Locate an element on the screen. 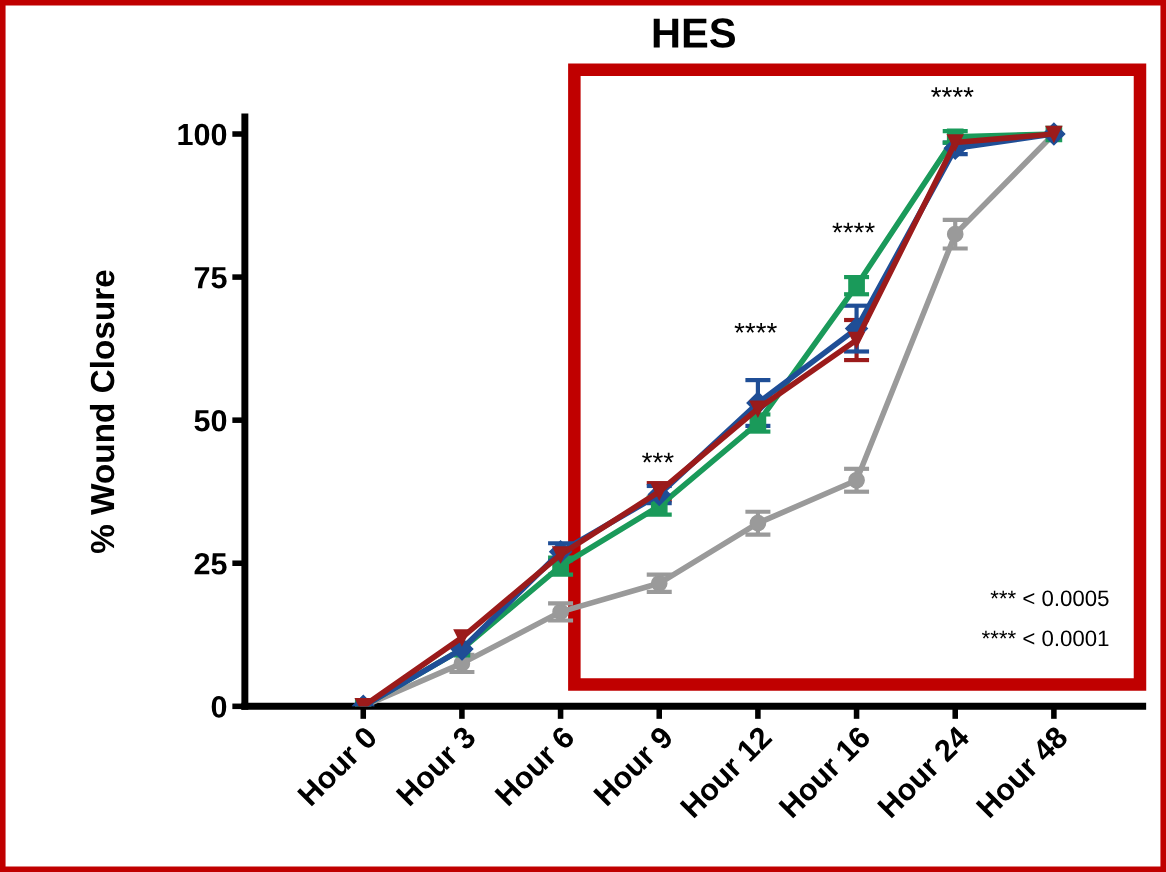  annotation: **** < 0.0001 is located at coordinates (1045, 638).